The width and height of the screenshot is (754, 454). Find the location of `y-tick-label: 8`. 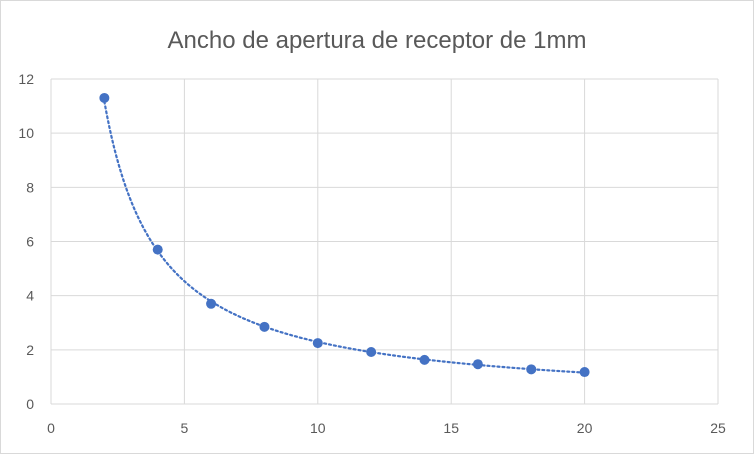

y-tick-label: 8 is located at coordinates (30, 187).